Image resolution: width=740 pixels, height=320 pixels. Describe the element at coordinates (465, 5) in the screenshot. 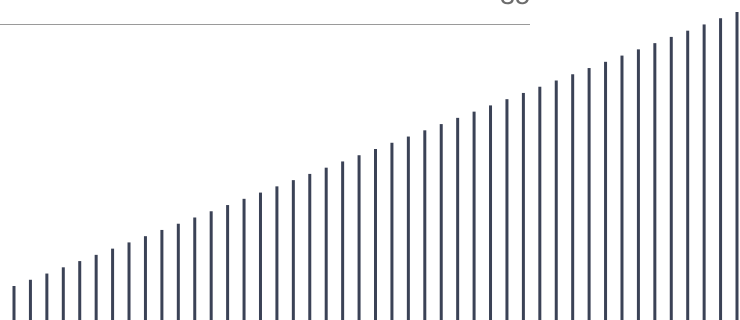

I see `page-number: 35` at that location.